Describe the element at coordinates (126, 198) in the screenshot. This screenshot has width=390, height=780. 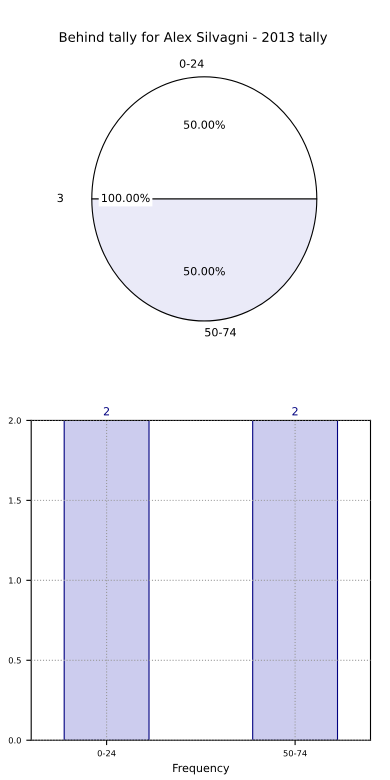
I see `text: 100.00%` at that location.